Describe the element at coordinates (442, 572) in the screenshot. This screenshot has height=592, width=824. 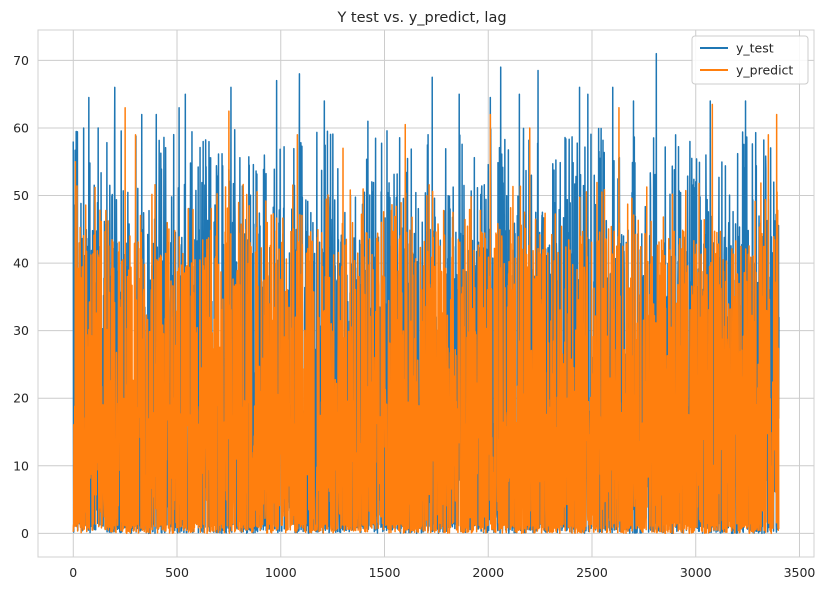
I see `x-tick-labels: 0 500 1000 1500 2000 2500 3000 3500` at that location.